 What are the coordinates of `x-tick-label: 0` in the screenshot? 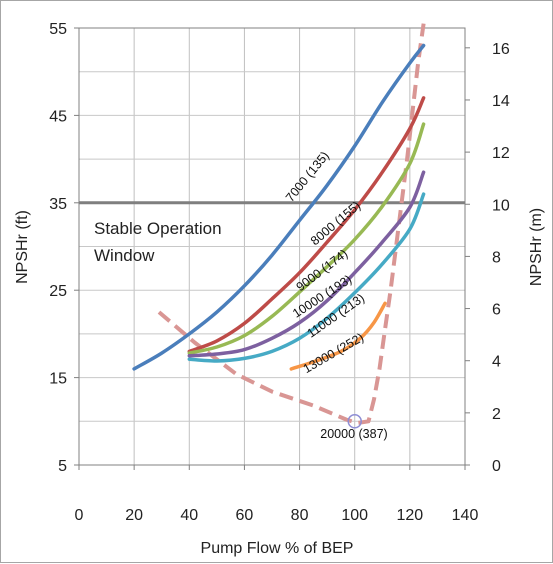 It's located at (79, 515).